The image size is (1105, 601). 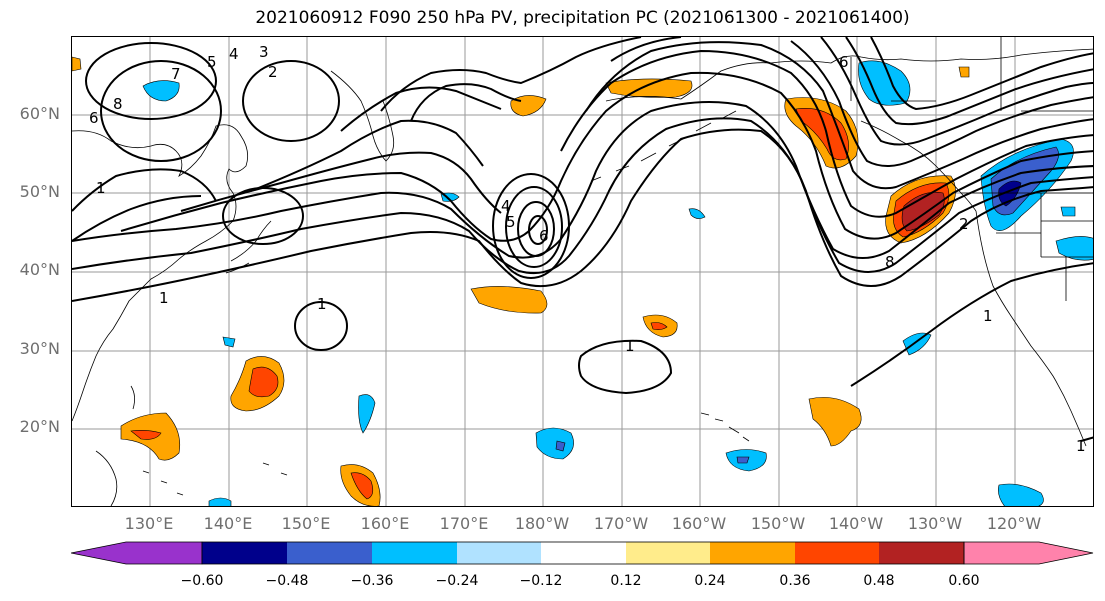 I want to click on precip-pos-mid-pacific-2-core, so click(x=659, y=326).